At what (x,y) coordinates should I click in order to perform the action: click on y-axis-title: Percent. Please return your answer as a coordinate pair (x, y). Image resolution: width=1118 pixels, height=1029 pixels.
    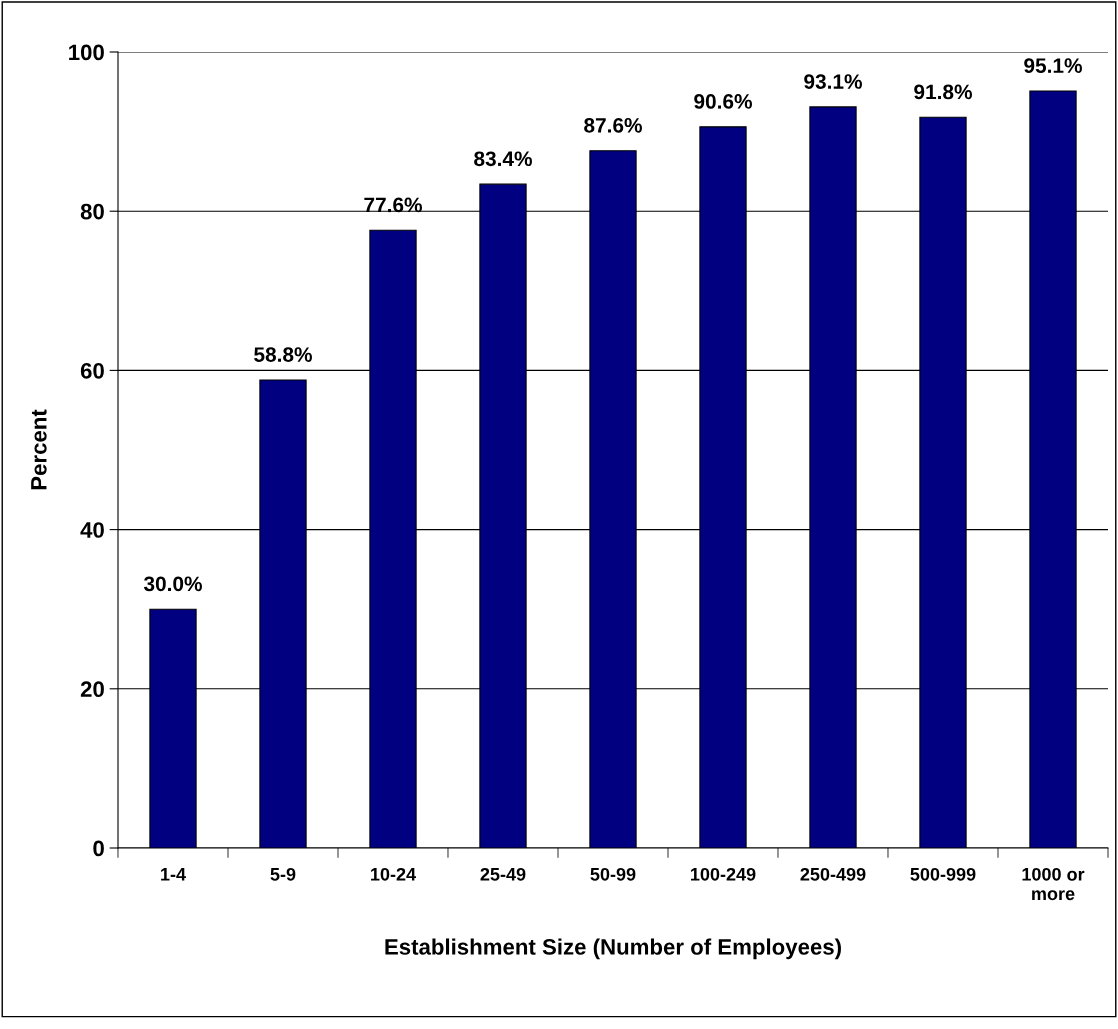
    Looking at the image, I should click on (39, 449).